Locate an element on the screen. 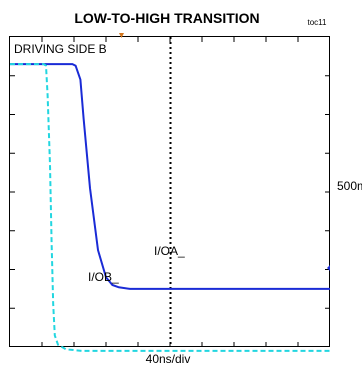 This screenshot has height=371, width=362. y-scale-label: 500mV/div is located at coordinates (349, 186).